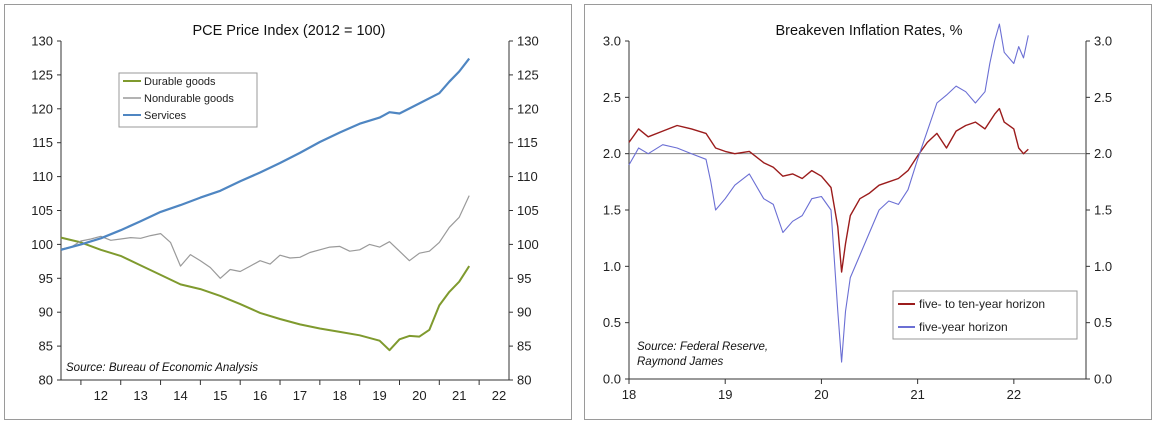 The width and height of the screenshot is (1157, 424). I want to click on y-tick-label-right: 95, so click(524, 278).